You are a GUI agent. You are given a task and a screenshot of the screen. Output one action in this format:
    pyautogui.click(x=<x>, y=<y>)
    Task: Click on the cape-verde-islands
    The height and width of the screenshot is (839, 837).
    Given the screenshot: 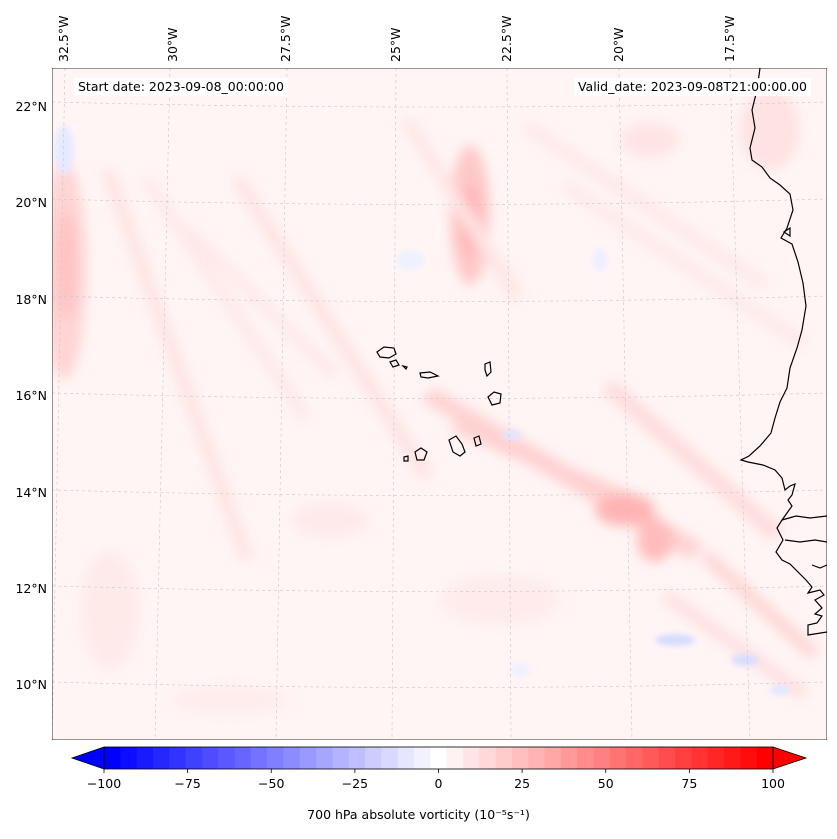 What is the action you would take?
    pyautogui.click(x=439, y=404)
    